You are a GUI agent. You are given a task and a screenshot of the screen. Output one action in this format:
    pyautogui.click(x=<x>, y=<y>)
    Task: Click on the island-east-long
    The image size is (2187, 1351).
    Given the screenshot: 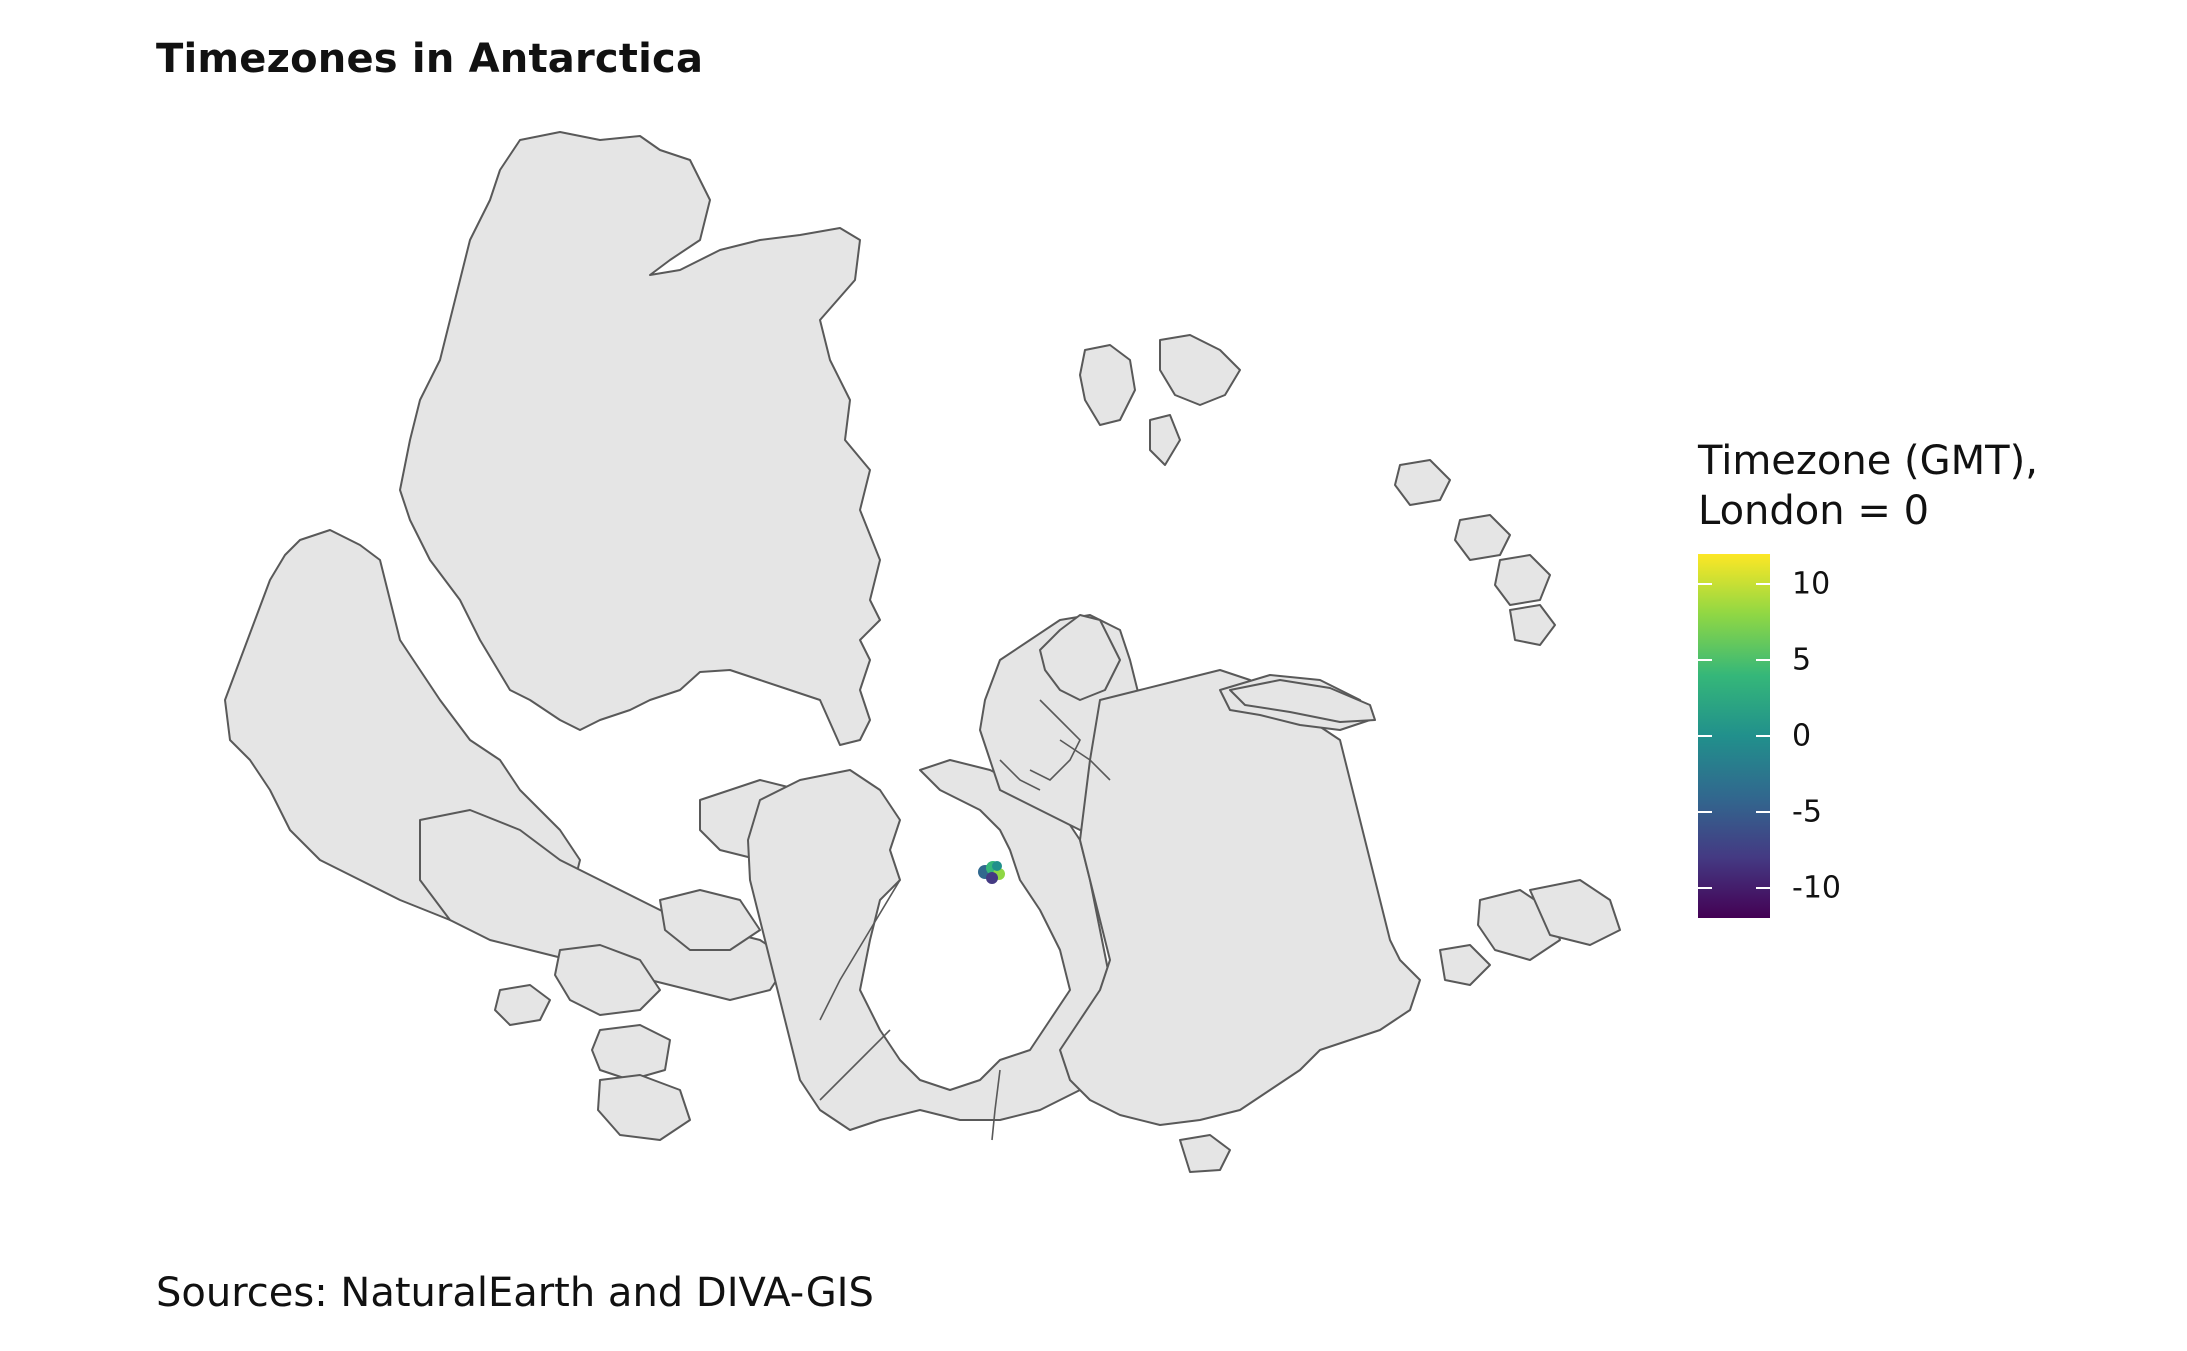 What is the action you would take?
    pyautogui.click(x=1302, y=701)
    